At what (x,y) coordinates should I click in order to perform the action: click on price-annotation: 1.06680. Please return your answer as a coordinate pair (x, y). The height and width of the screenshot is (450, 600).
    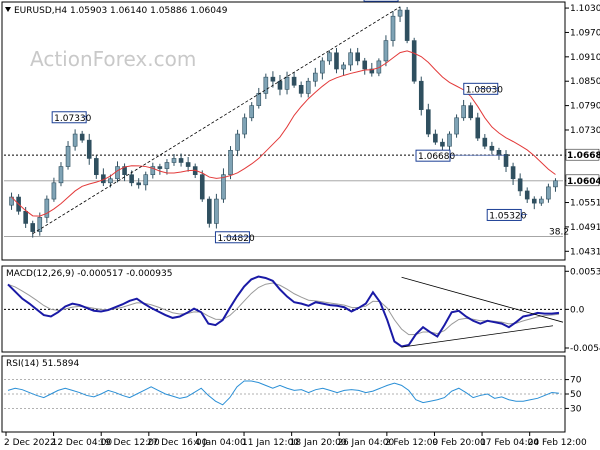
    Looking at the image, I should click on (436, 157).